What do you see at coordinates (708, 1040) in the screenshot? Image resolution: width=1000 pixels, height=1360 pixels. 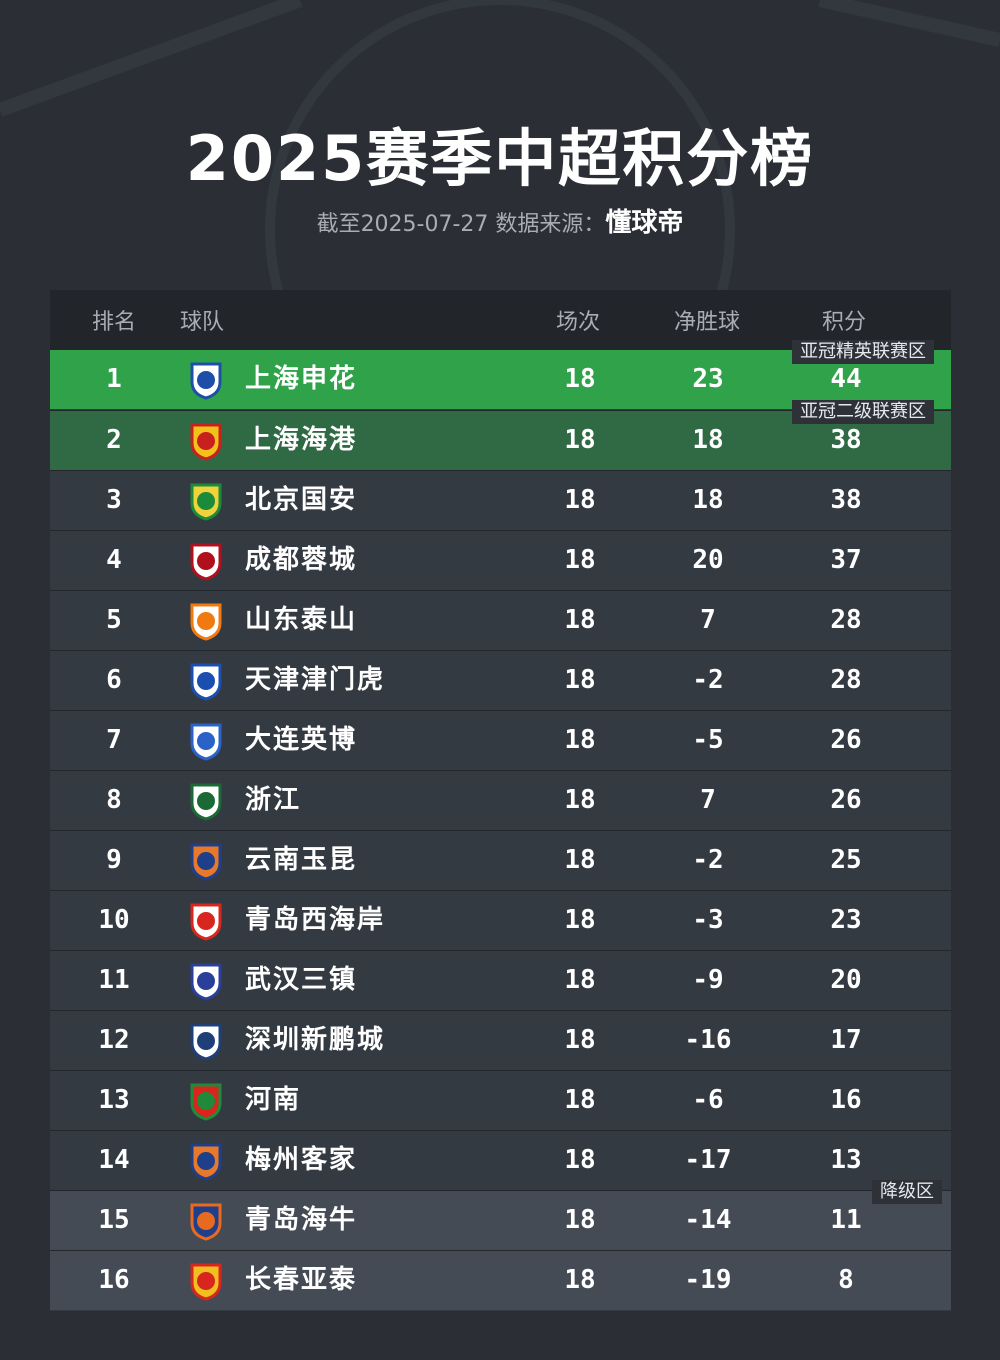 I see `goal-diff-cell: -16` at bounding box center [708, 1040].